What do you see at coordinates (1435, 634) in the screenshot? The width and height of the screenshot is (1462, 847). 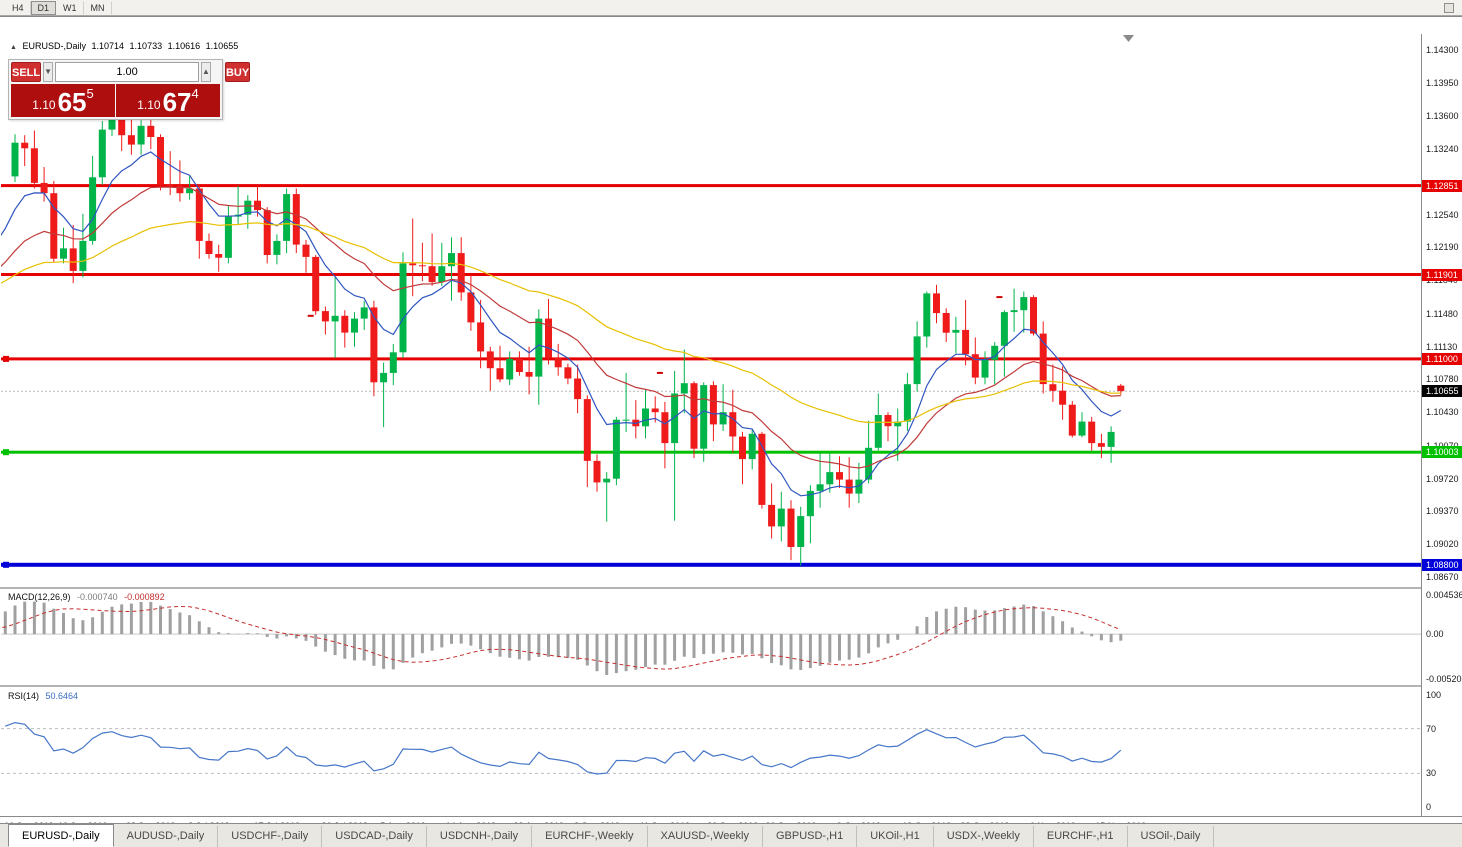 I see `axis-label: 0.00` at bounding box center [1435, 634].